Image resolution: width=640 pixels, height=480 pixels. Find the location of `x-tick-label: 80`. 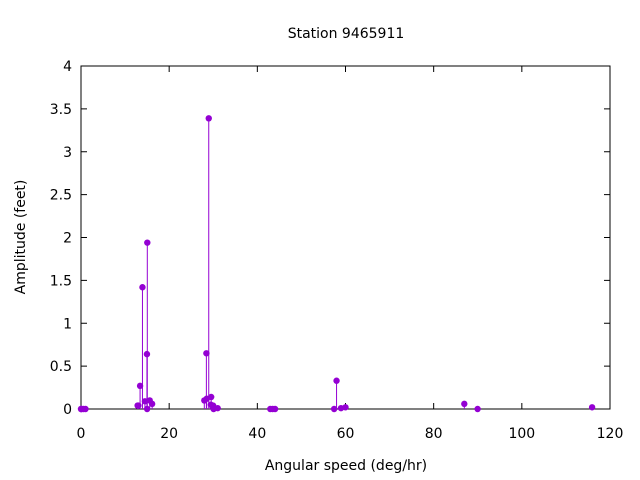

x-tick-label: 80 is located at coordinates (434, 434).